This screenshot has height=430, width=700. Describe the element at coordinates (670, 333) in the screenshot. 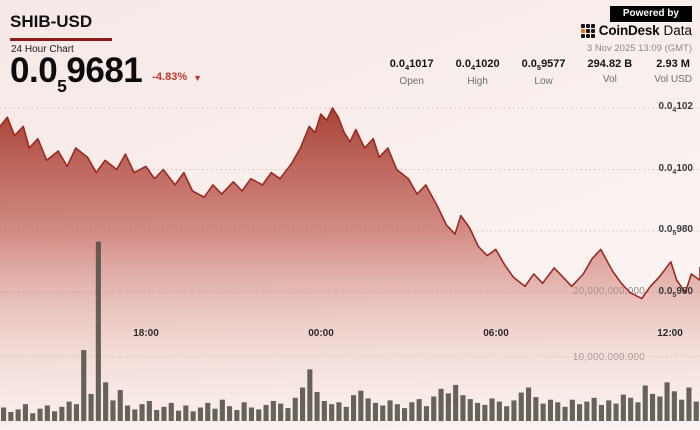

I see `time-axis-label-1200: 12:00` at that location.